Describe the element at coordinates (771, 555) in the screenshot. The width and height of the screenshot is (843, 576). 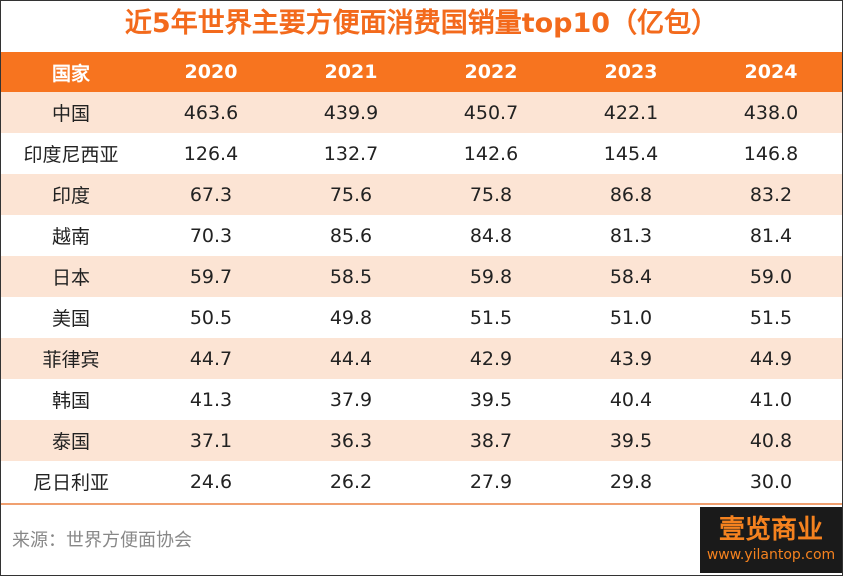
I see `logo-url: www.yilantop.com` at that location.